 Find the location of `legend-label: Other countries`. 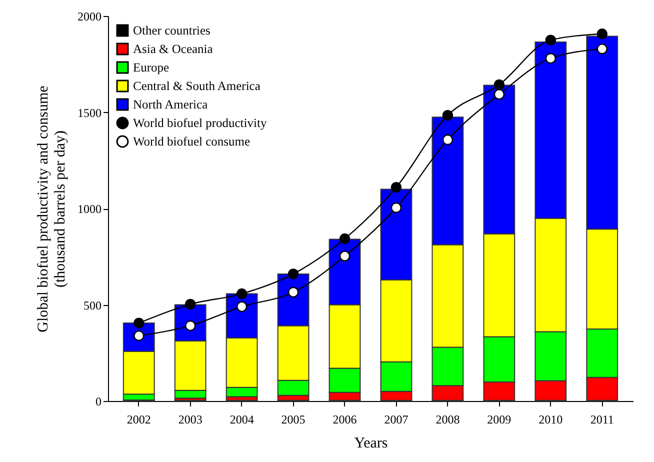

legend-label: Other countries is located at coordinates (172, 31).